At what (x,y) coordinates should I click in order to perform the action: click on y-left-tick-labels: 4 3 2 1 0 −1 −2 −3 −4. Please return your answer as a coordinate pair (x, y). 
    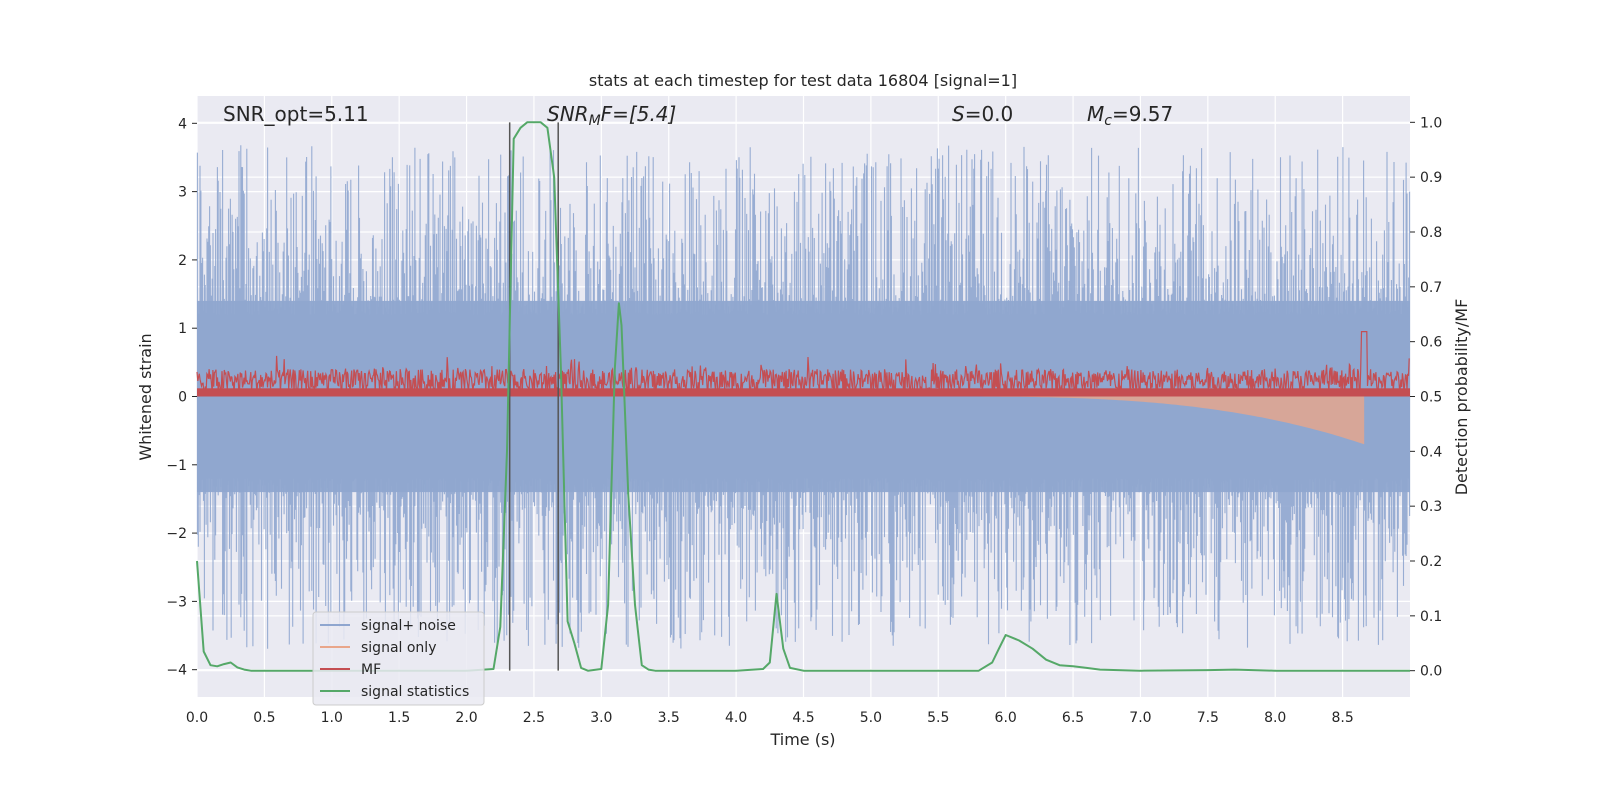
    Looking at the image, I should click on (181, 397).